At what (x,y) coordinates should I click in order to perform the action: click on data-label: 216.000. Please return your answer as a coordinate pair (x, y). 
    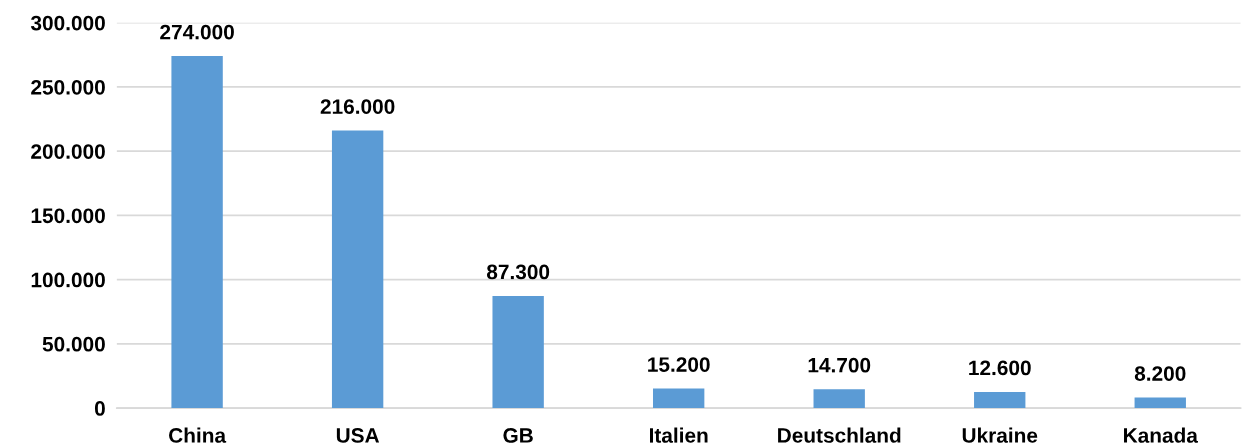
    Looking at the image, I should click on (357, 106).